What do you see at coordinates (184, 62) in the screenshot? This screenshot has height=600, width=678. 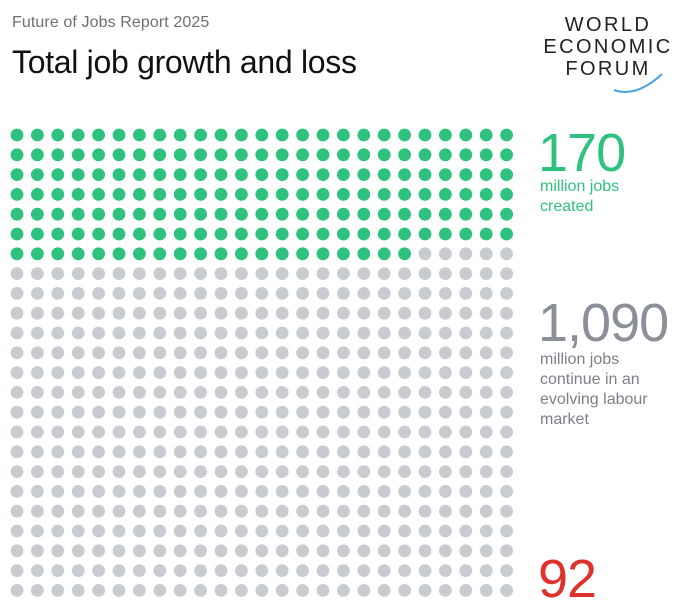 I see `chart-title: Total job growth and loss` at bounding box center [184, 62].